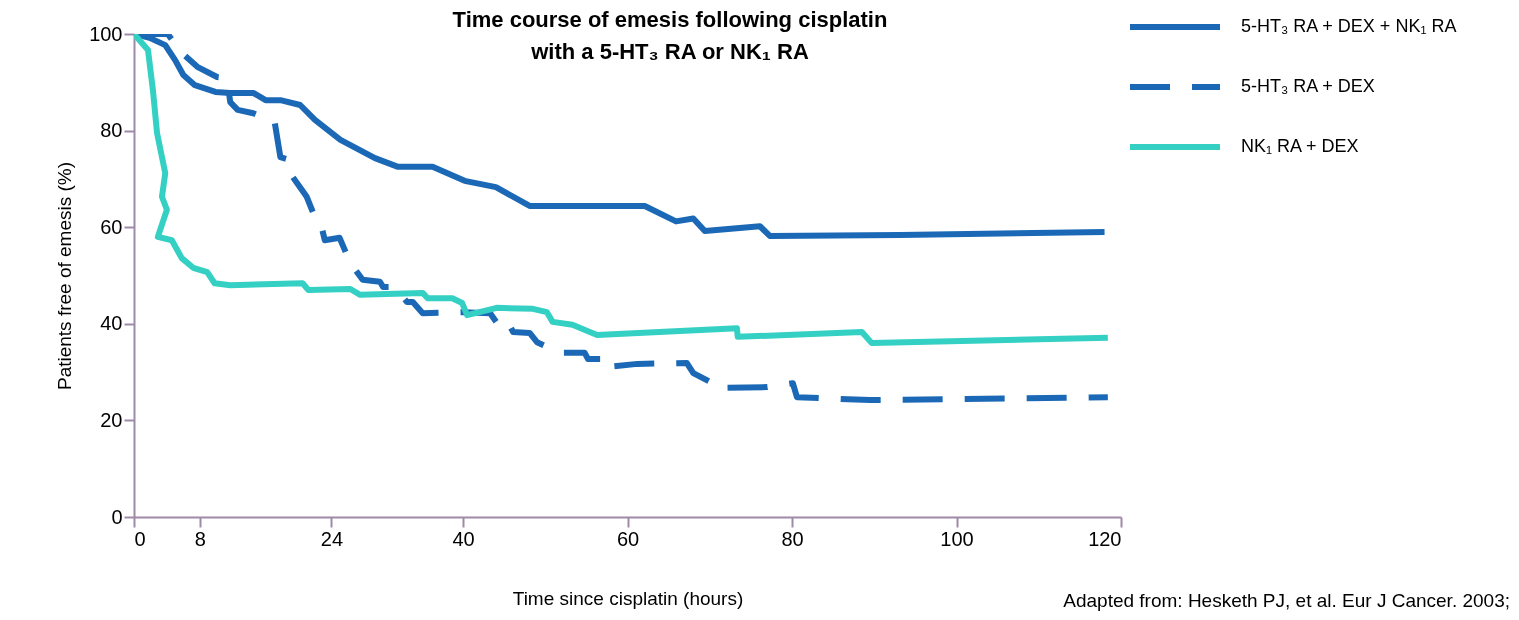 The height and width of the screenshot is (620, 1519). I want to click on x-tick-label: 60, so click(628, 538).